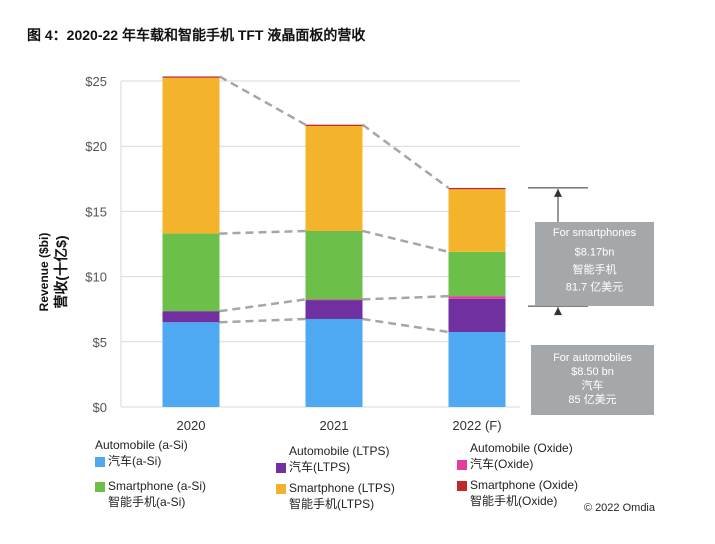 This screenshot has width=715, height=544. What do you see at coordinates (521, 448) in the screenshot?
I see `legend-label-en: Automobile (Oxide)` at bounding box center [521, 448].